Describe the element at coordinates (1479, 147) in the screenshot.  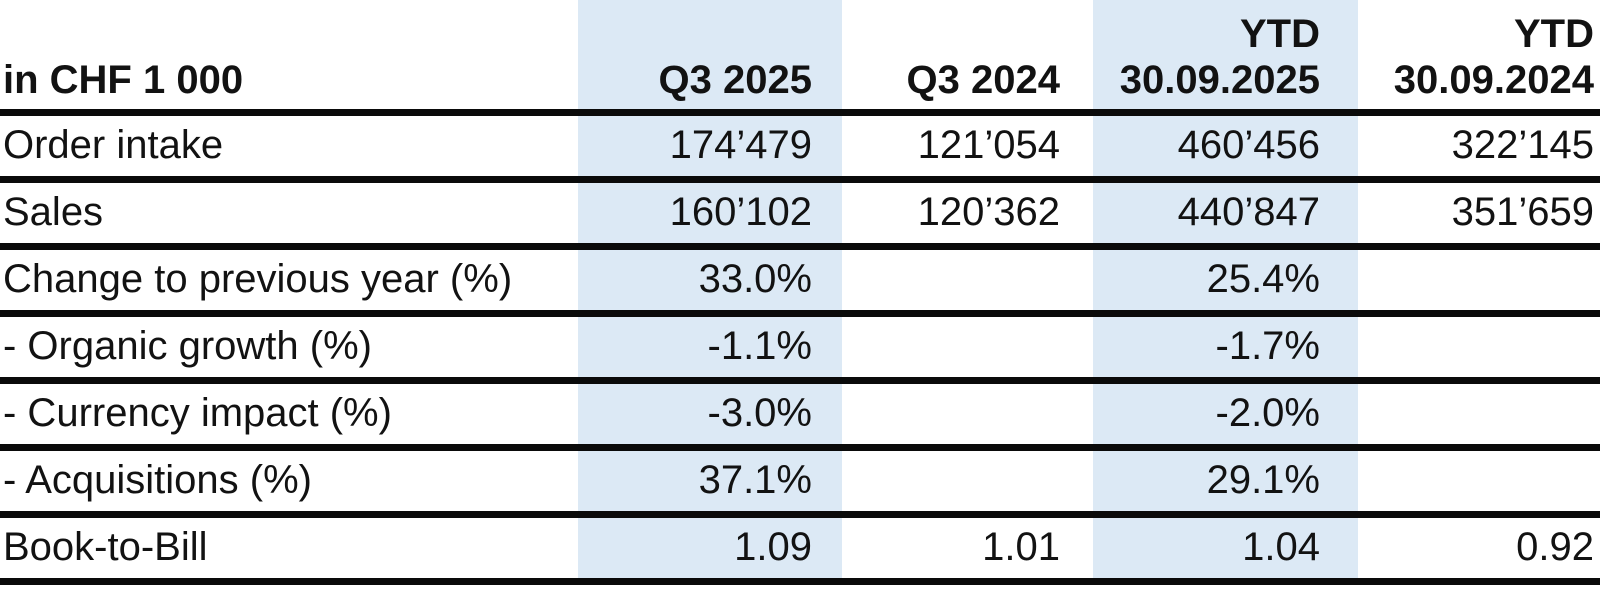
I see `cell-ytd-2024: 322’145` at that location.